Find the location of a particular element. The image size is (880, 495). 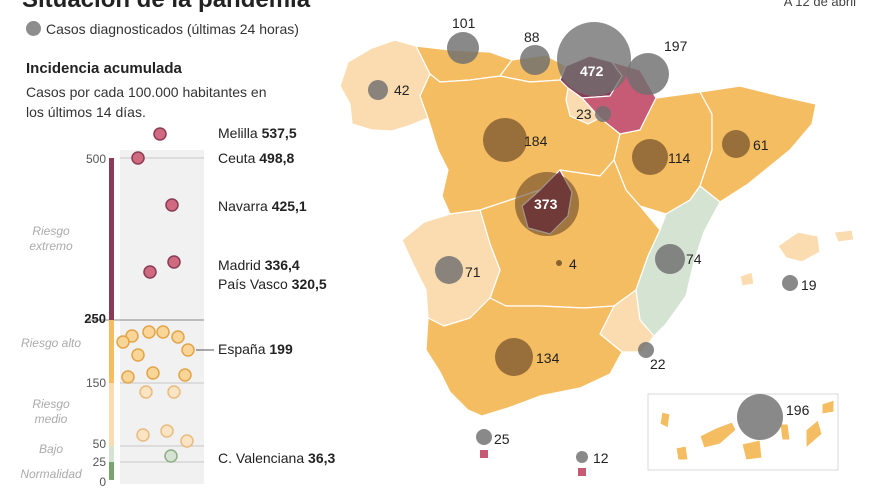

zone-bar-normalidad is located at coordinates (111, 471).